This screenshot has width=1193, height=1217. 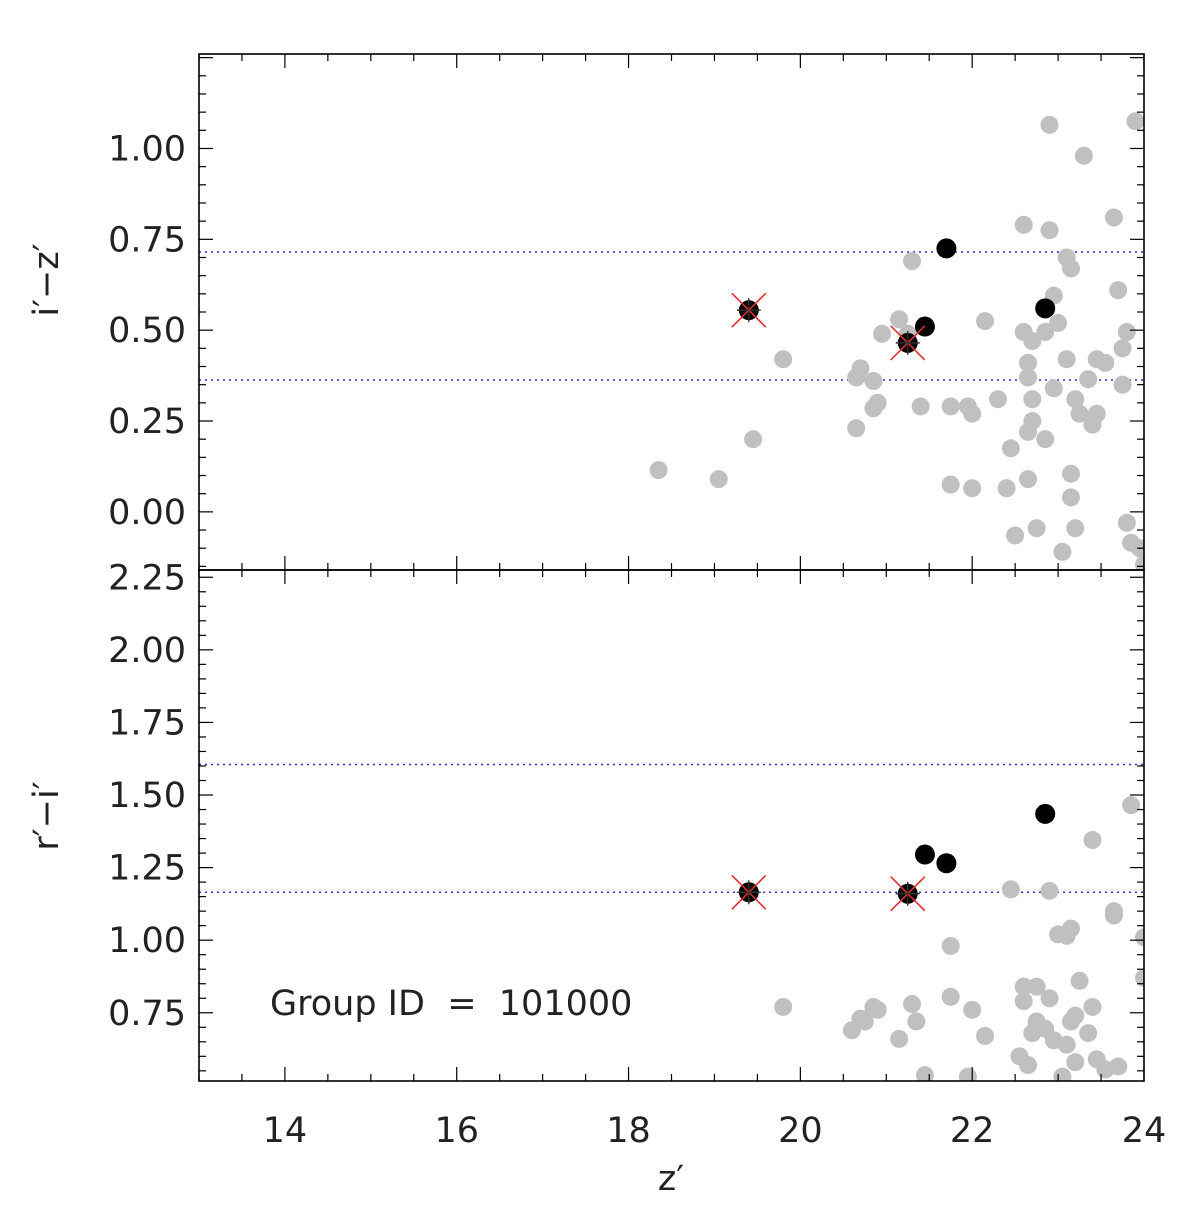 I want to click on bottom-marked-member-point, so click(x=908, y=894).